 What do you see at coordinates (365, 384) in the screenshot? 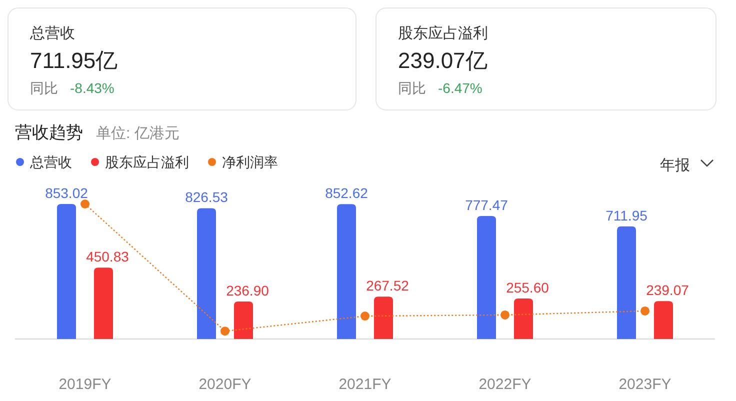
I see `x-tick-label: 2021FY` at bounding box center [365, 384].